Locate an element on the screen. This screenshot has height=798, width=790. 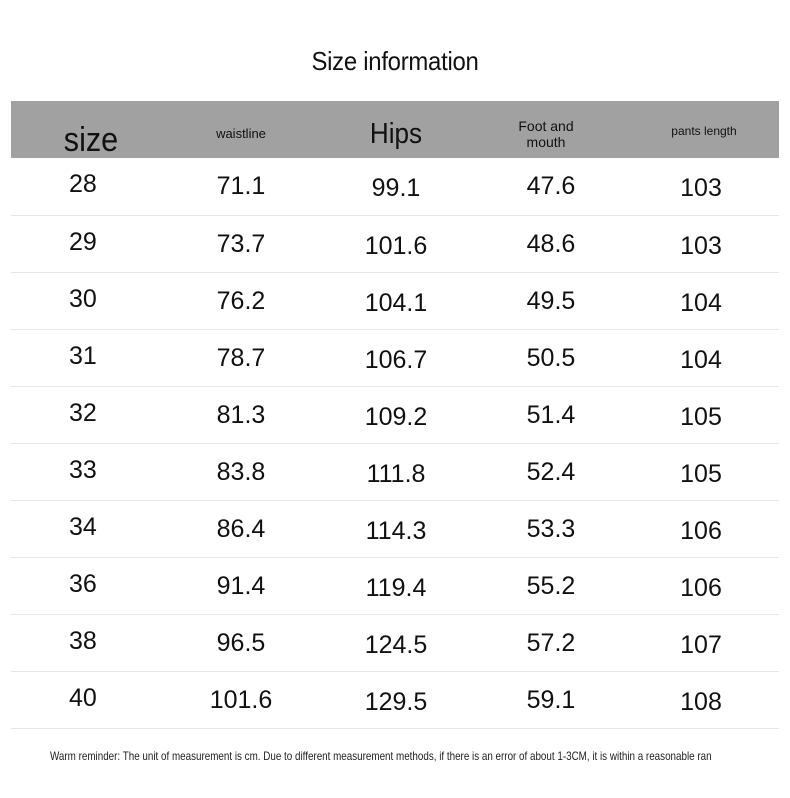
cell-waistline: 83.8 is located at coordinates (241, 472).